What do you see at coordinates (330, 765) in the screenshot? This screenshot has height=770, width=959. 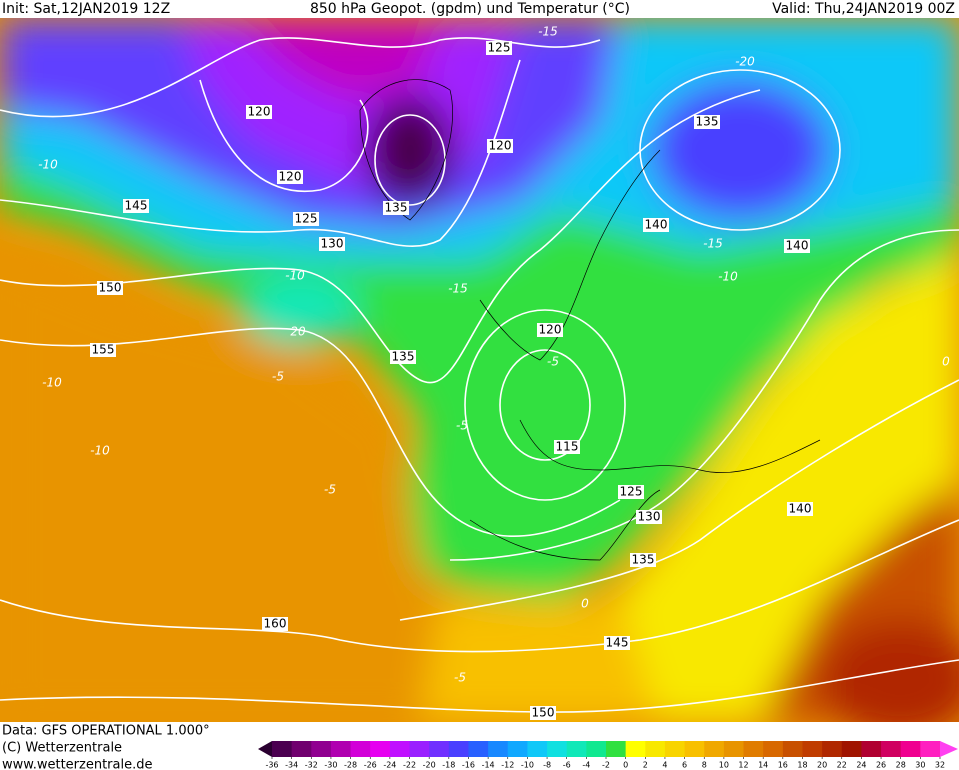 I see `colorbar-tick-label: -30` at bounding box center [330, 765].